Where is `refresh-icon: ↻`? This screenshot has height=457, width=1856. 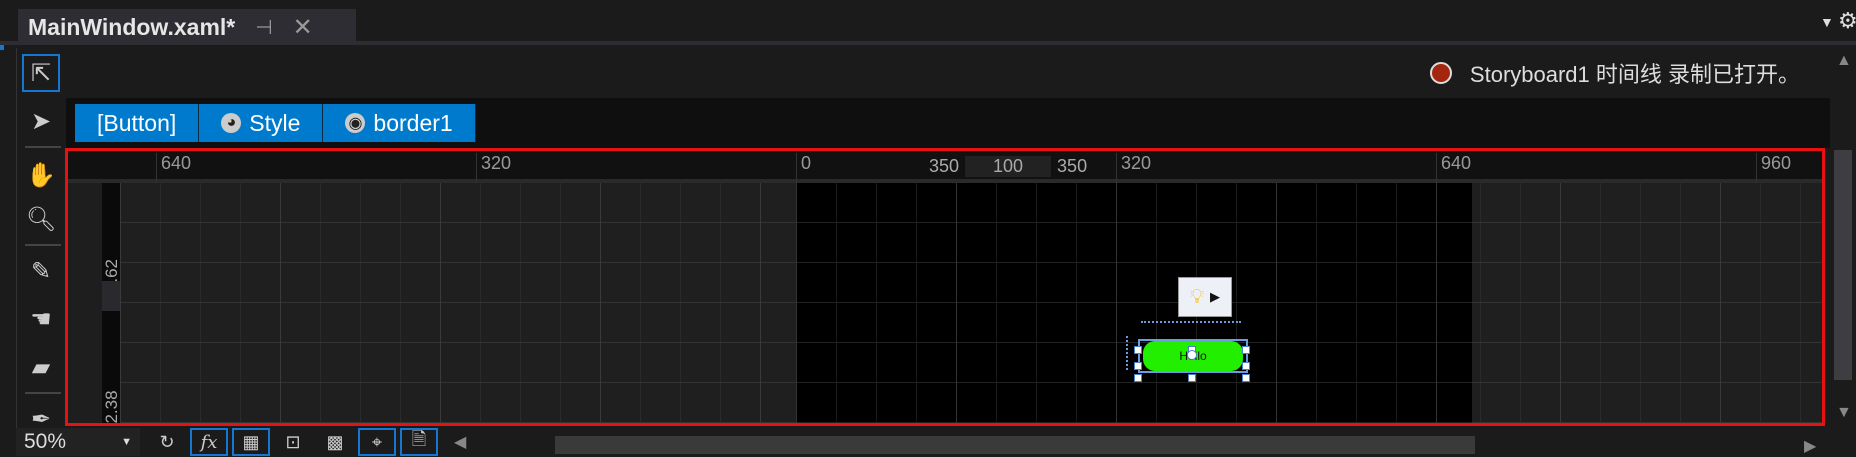
refresh-icon: ↻ is located at coordinates (167, 441).